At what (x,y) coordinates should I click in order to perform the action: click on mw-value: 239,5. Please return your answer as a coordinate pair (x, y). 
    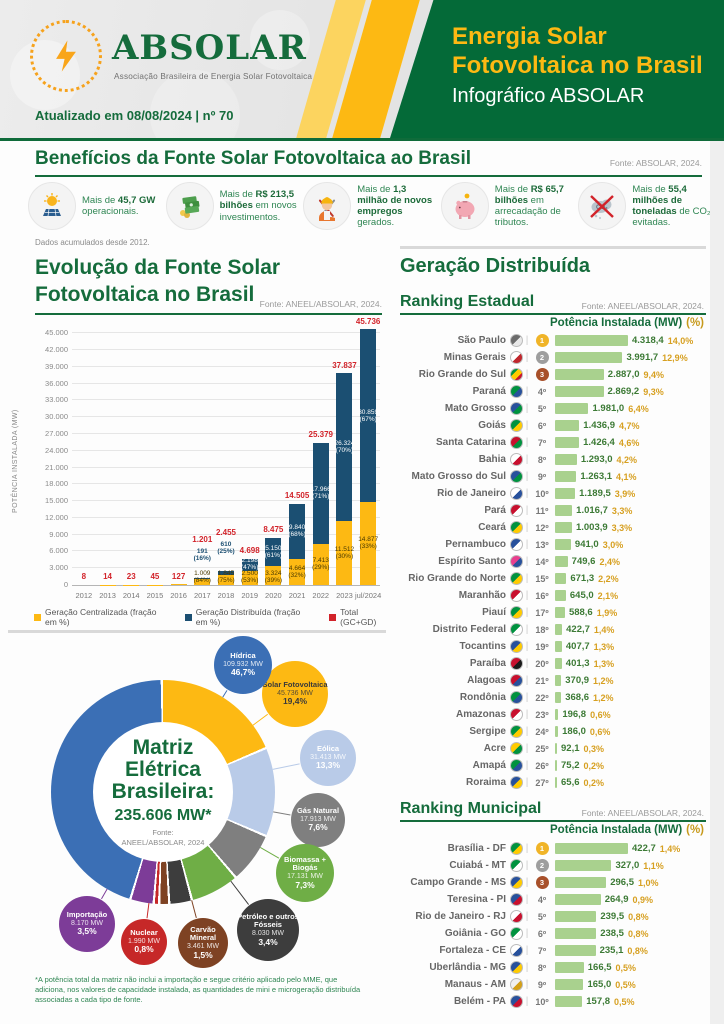
    Looking at the image, I should click on (612, 916).